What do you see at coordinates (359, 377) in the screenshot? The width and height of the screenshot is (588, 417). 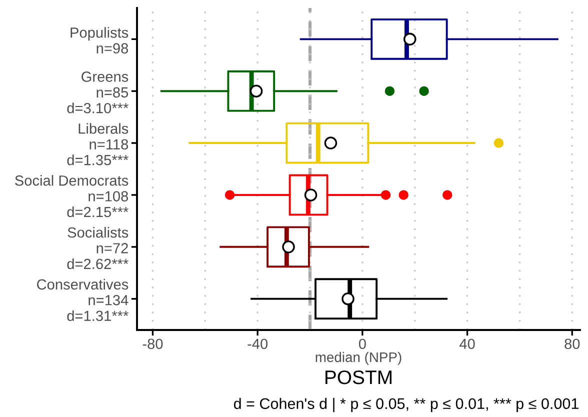 I see `text: POSTM` at bounding box center [359, 377].